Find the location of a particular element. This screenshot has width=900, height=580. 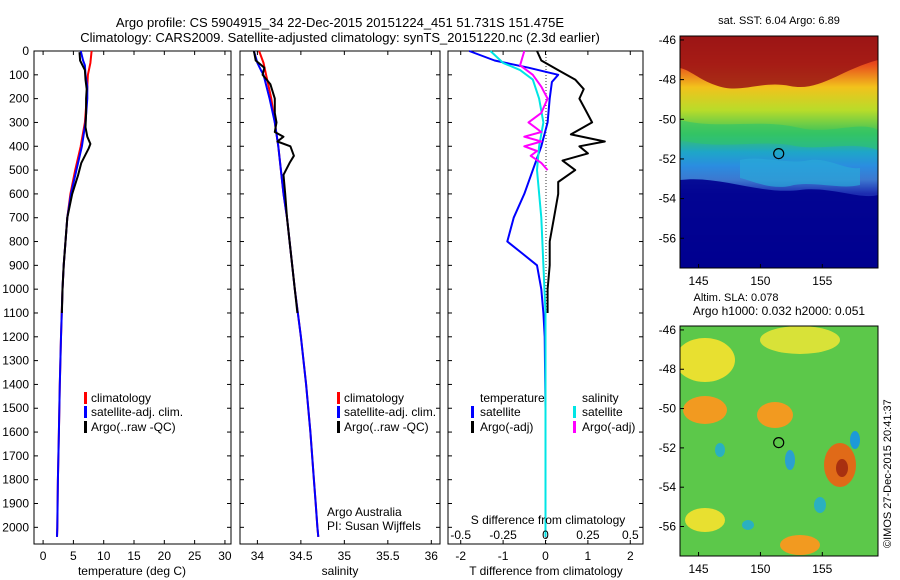

legend-title-temperature: temperature is located at coordinates (512, 398).